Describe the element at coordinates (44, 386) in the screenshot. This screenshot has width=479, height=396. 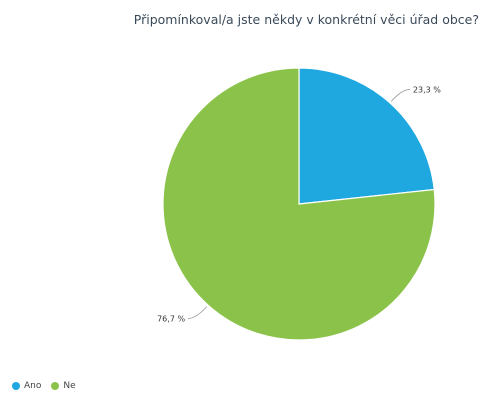
I see `legend: Ano Ne` at that location.